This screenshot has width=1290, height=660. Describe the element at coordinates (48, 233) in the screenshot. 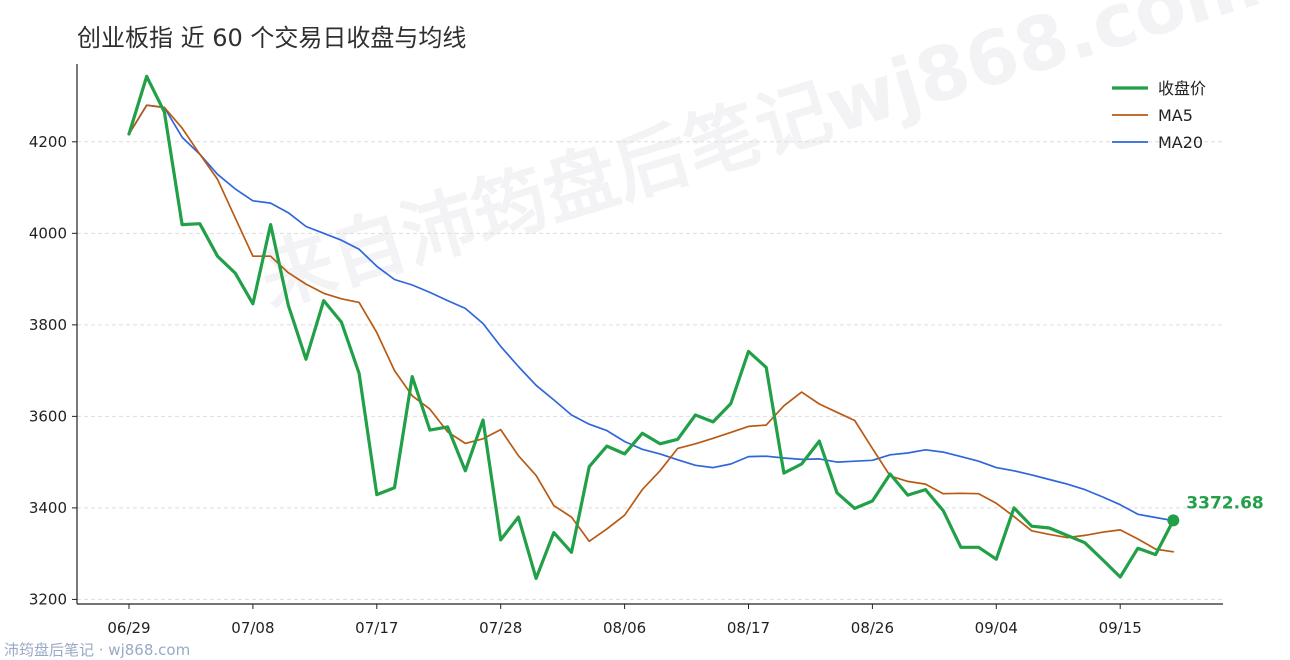

I see `y-tick-label: 4000` at that location.